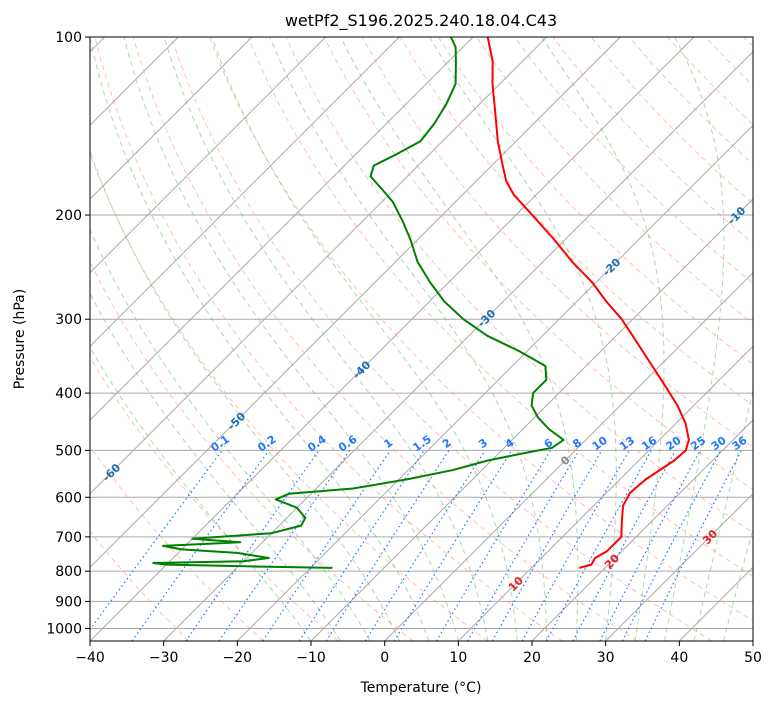 The width and height of the screenshot is (775, 708). I want to click on x-tick-label: −30, so click(164, 658).